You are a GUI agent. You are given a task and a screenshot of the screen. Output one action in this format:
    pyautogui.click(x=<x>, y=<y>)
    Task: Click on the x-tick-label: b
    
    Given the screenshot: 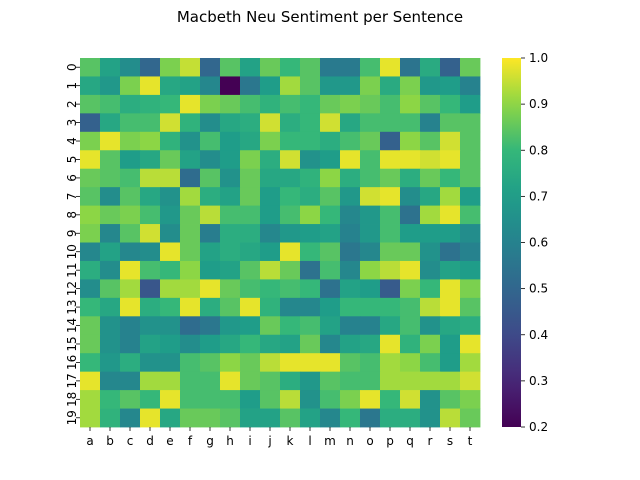 What is the action you would take?
    pyautogui.click(x=110, y=441)
    